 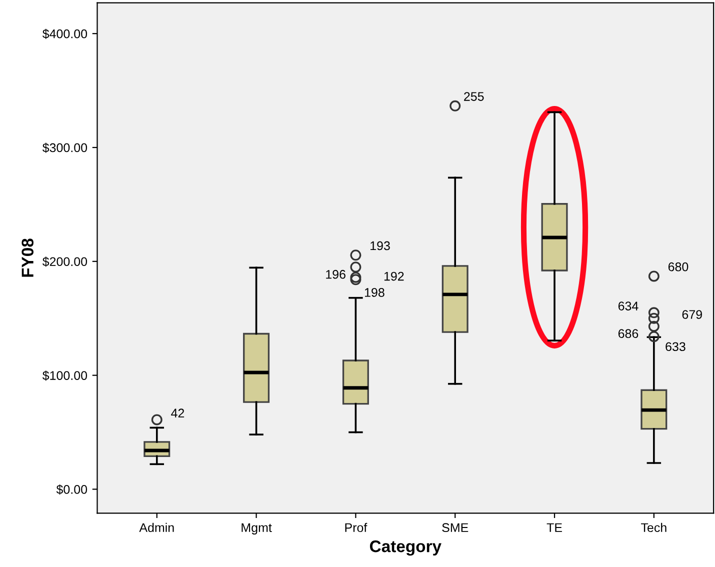 I want to click on y-tick-label: $0.00, so click(x=72, y=489).